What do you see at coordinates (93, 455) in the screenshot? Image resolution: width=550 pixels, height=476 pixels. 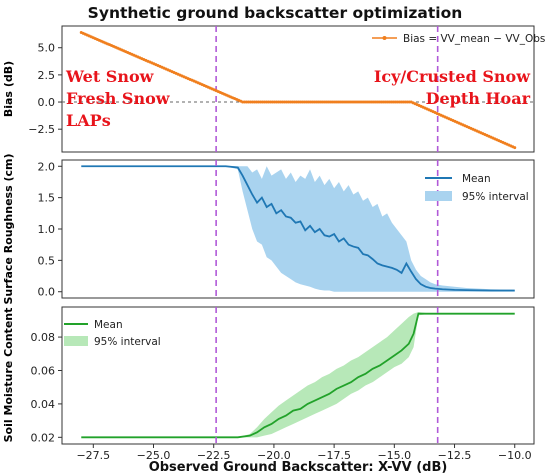 I see `x-tick-label: −27.5` at bounding box center [93, 455].